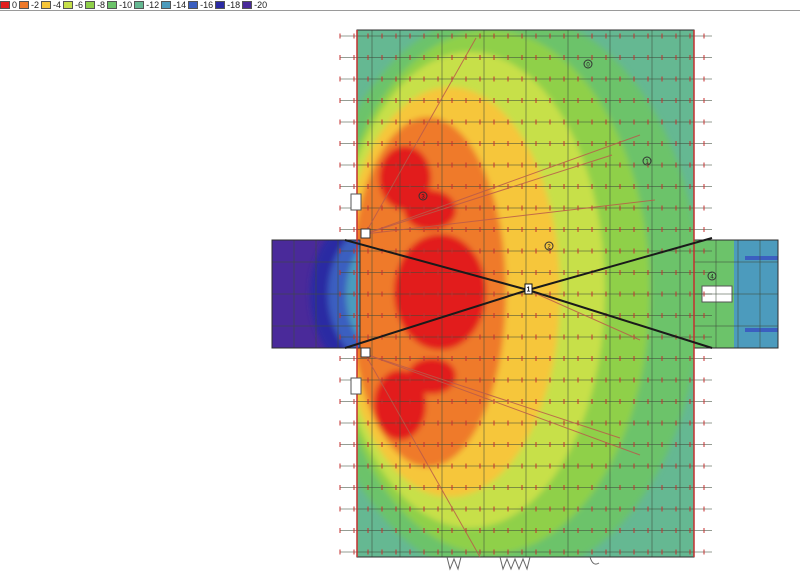 This screenshot has height=585, width=800. I want to click on legend-item: -20, so click(254, 5).